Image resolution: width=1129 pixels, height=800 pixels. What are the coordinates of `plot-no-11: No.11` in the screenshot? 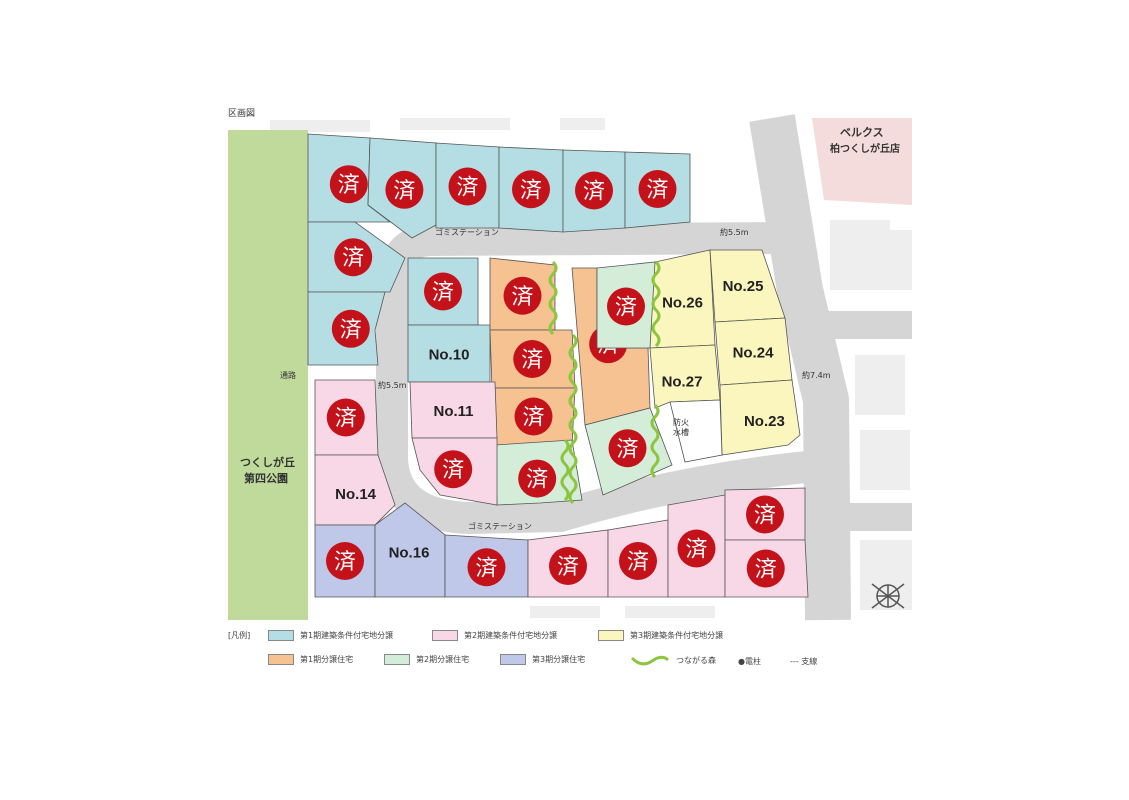 It's located at (453, 410).